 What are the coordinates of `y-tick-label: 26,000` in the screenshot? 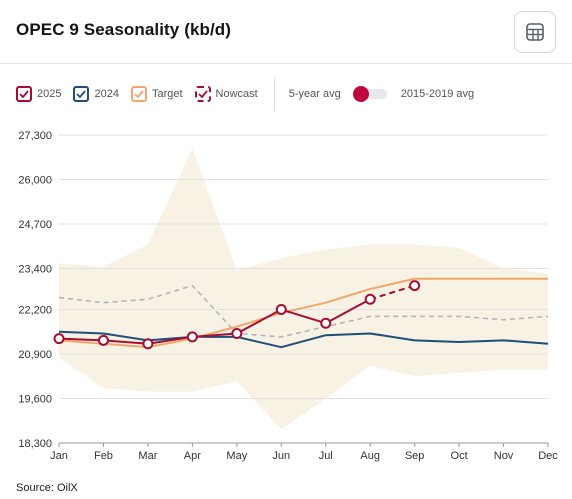 It's located at (35, 180).